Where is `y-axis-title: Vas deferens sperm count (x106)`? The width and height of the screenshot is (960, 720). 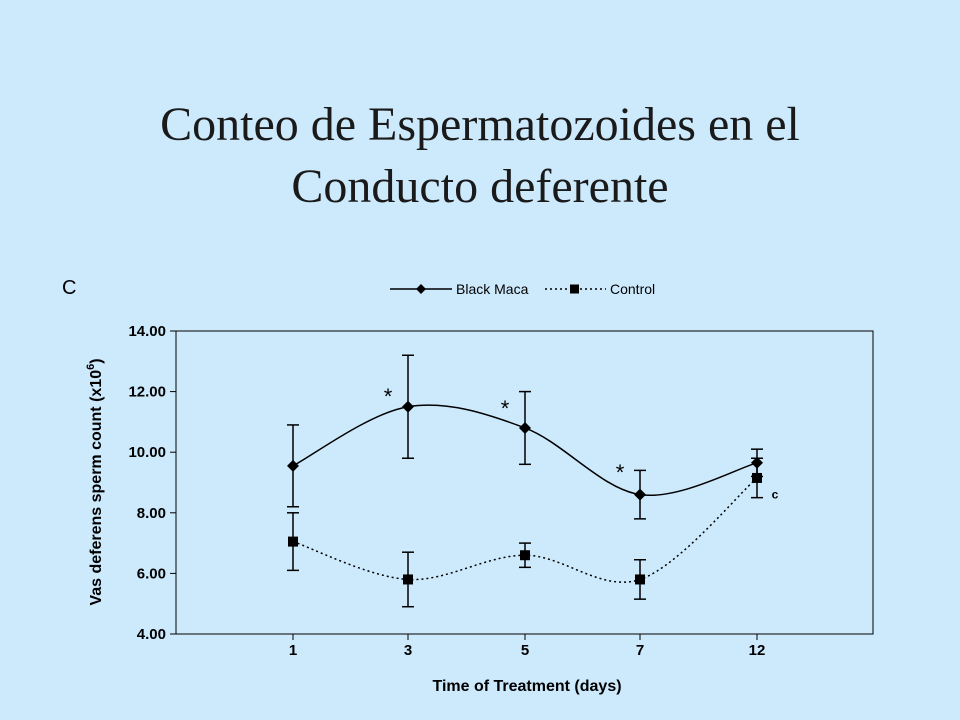 y-axis-title: Vas deferens sperm count (x106) is located at coordinates (95, 481).